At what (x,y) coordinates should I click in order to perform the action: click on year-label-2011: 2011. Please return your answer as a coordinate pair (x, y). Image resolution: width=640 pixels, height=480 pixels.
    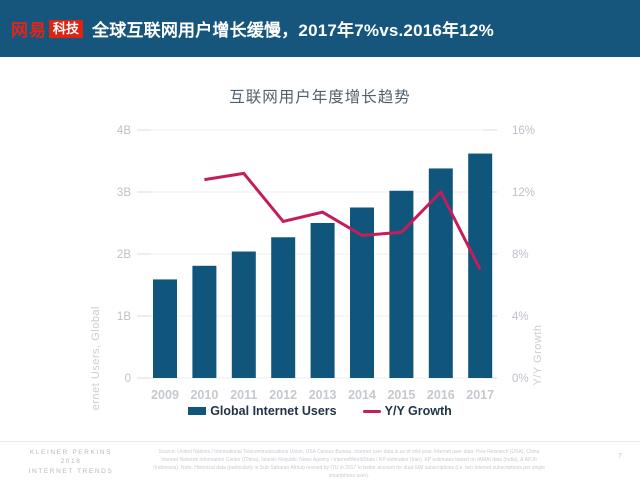
    Looking at the image, I should click on (243, 395).